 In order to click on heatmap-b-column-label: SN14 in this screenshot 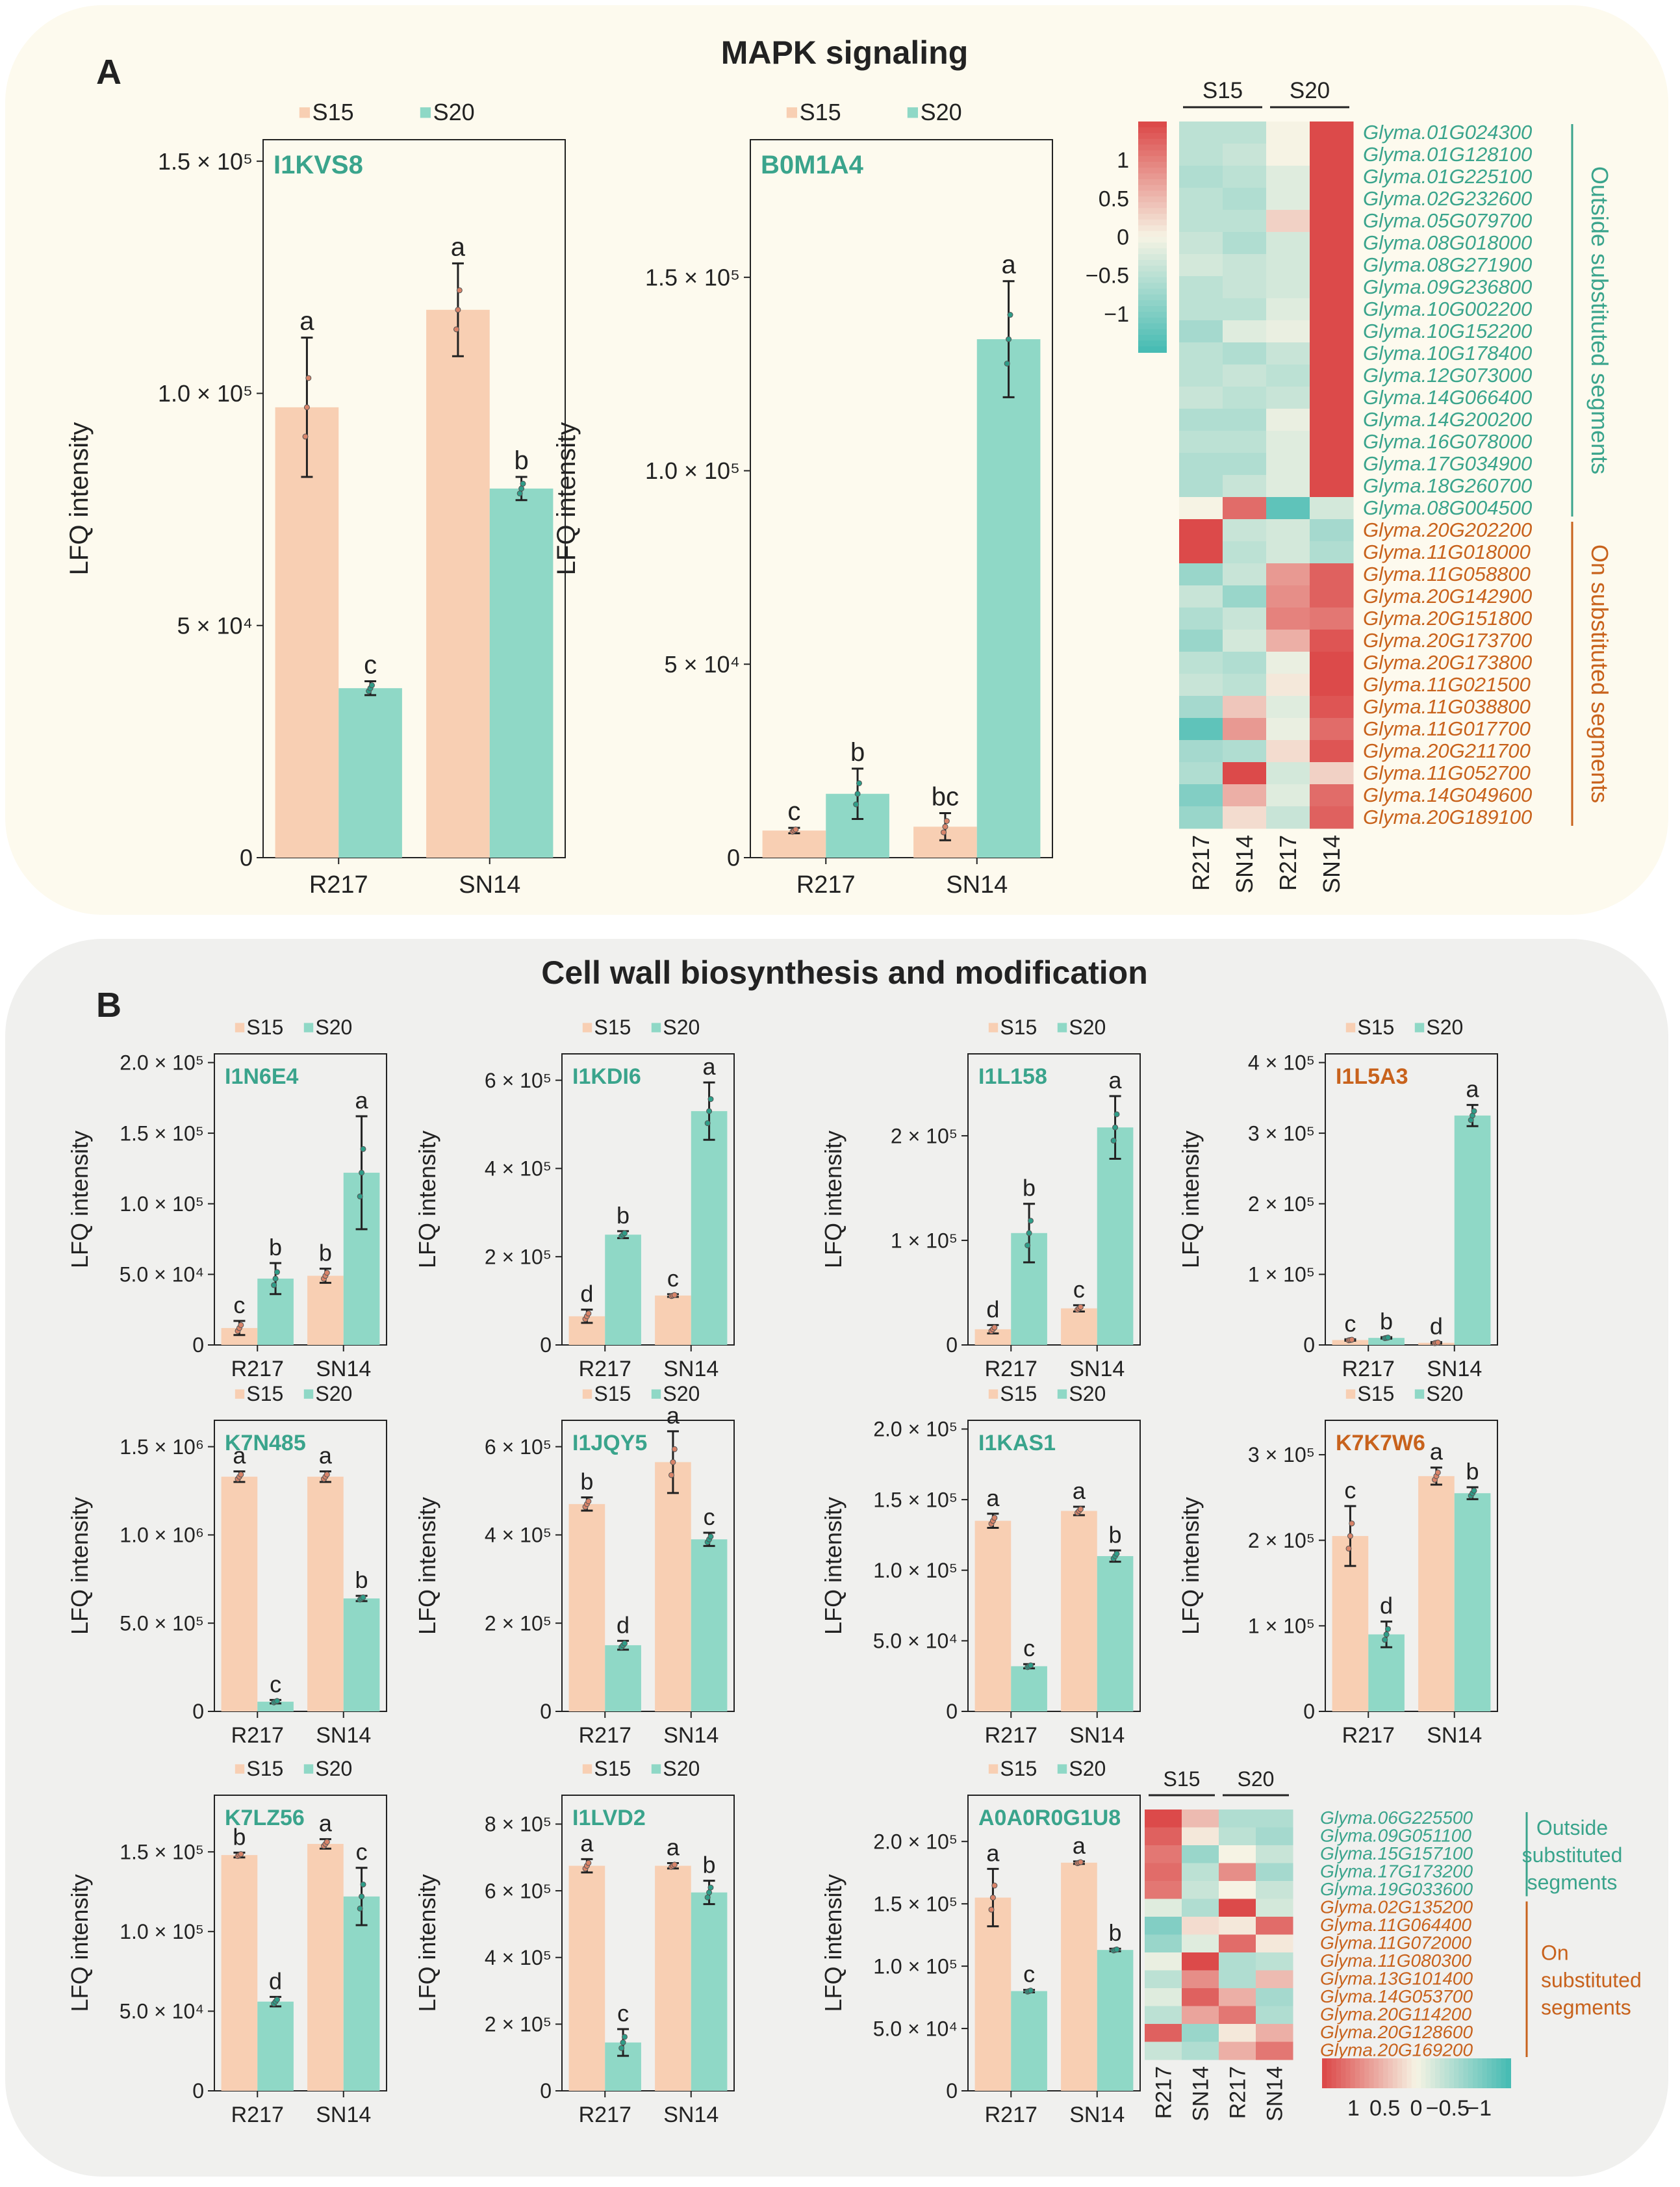, I will do `click(1200, 2093)`.